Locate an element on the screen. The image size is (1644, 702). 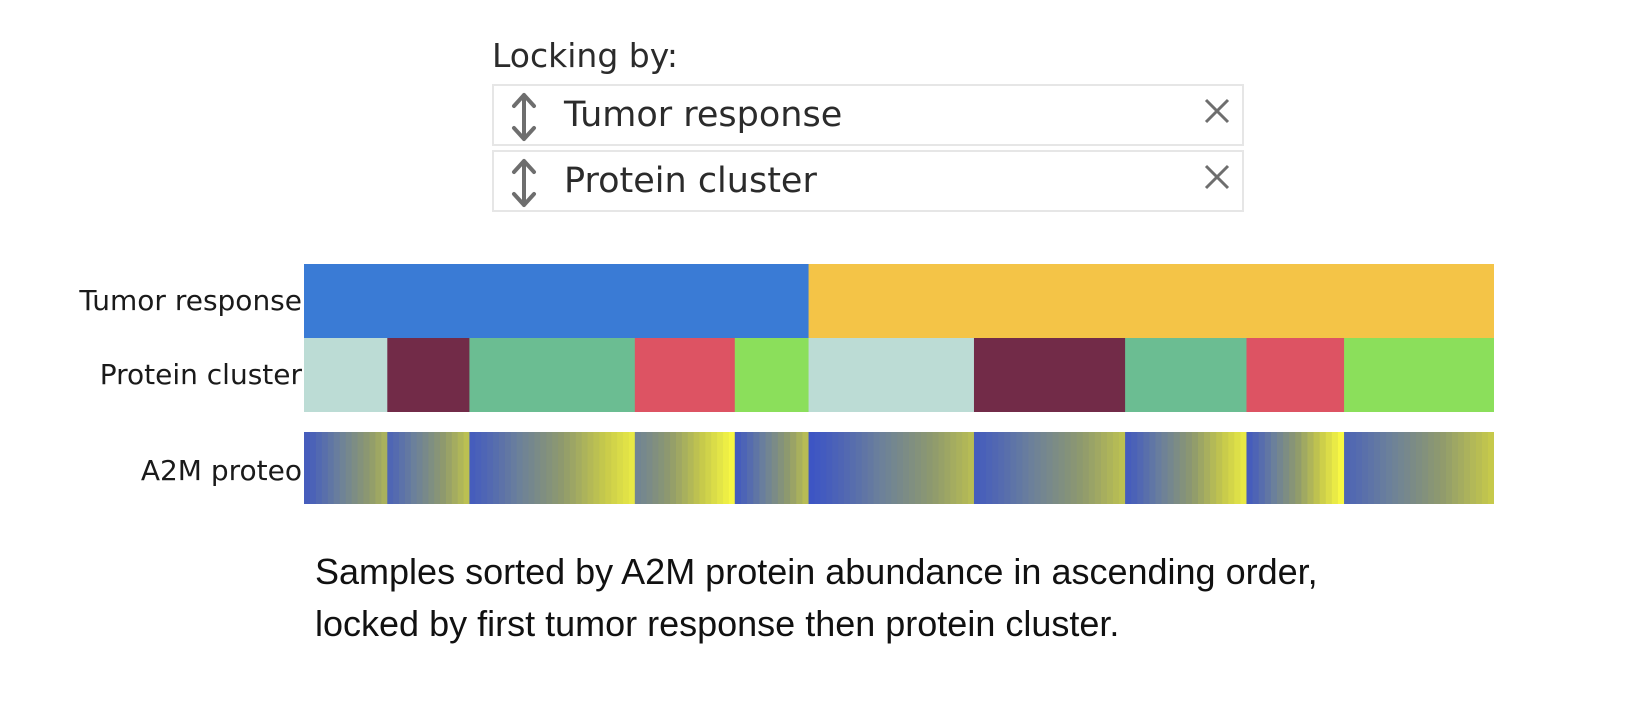
lock-item-protein-cluster: Protein cluster is located at coordinates (868, 181).